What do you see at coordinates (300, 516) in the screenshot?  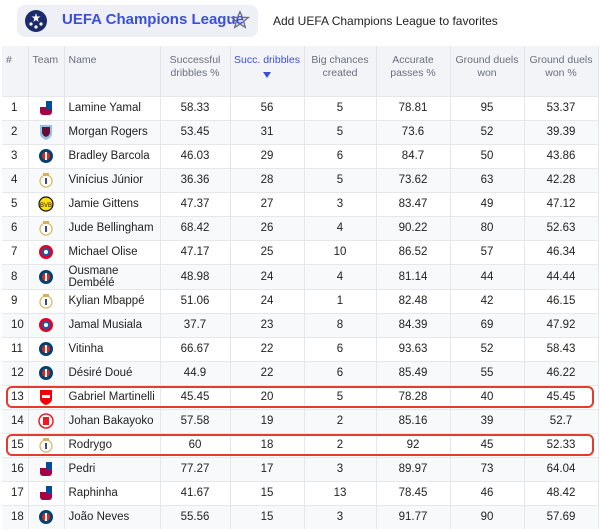 I see `table-row: 18 João Neves 55.56 15 3 91.77 90 57.69` at bounding box center [300, 516].